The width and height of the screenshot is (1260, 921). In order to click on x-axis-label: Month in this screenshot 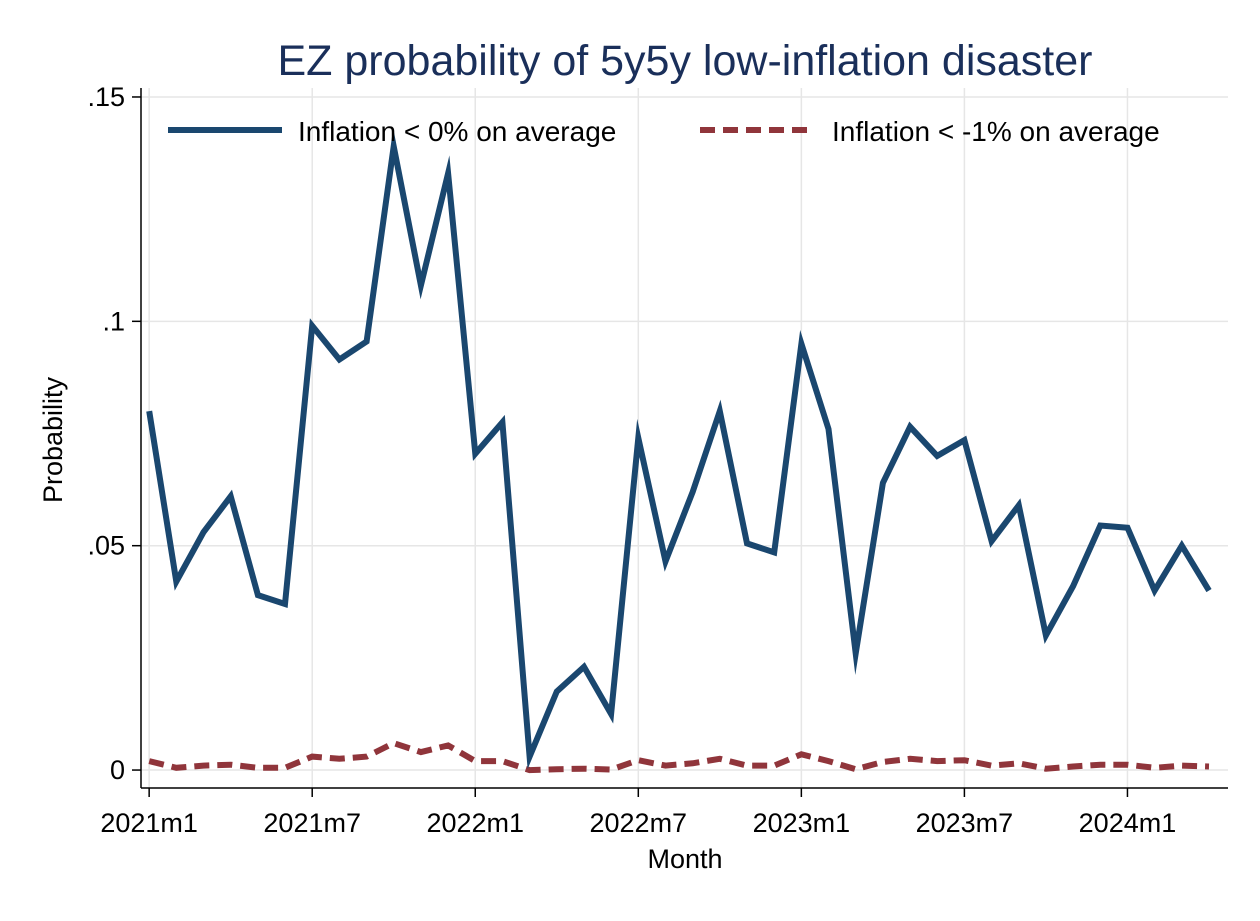, I will do `click(684, 859)`.